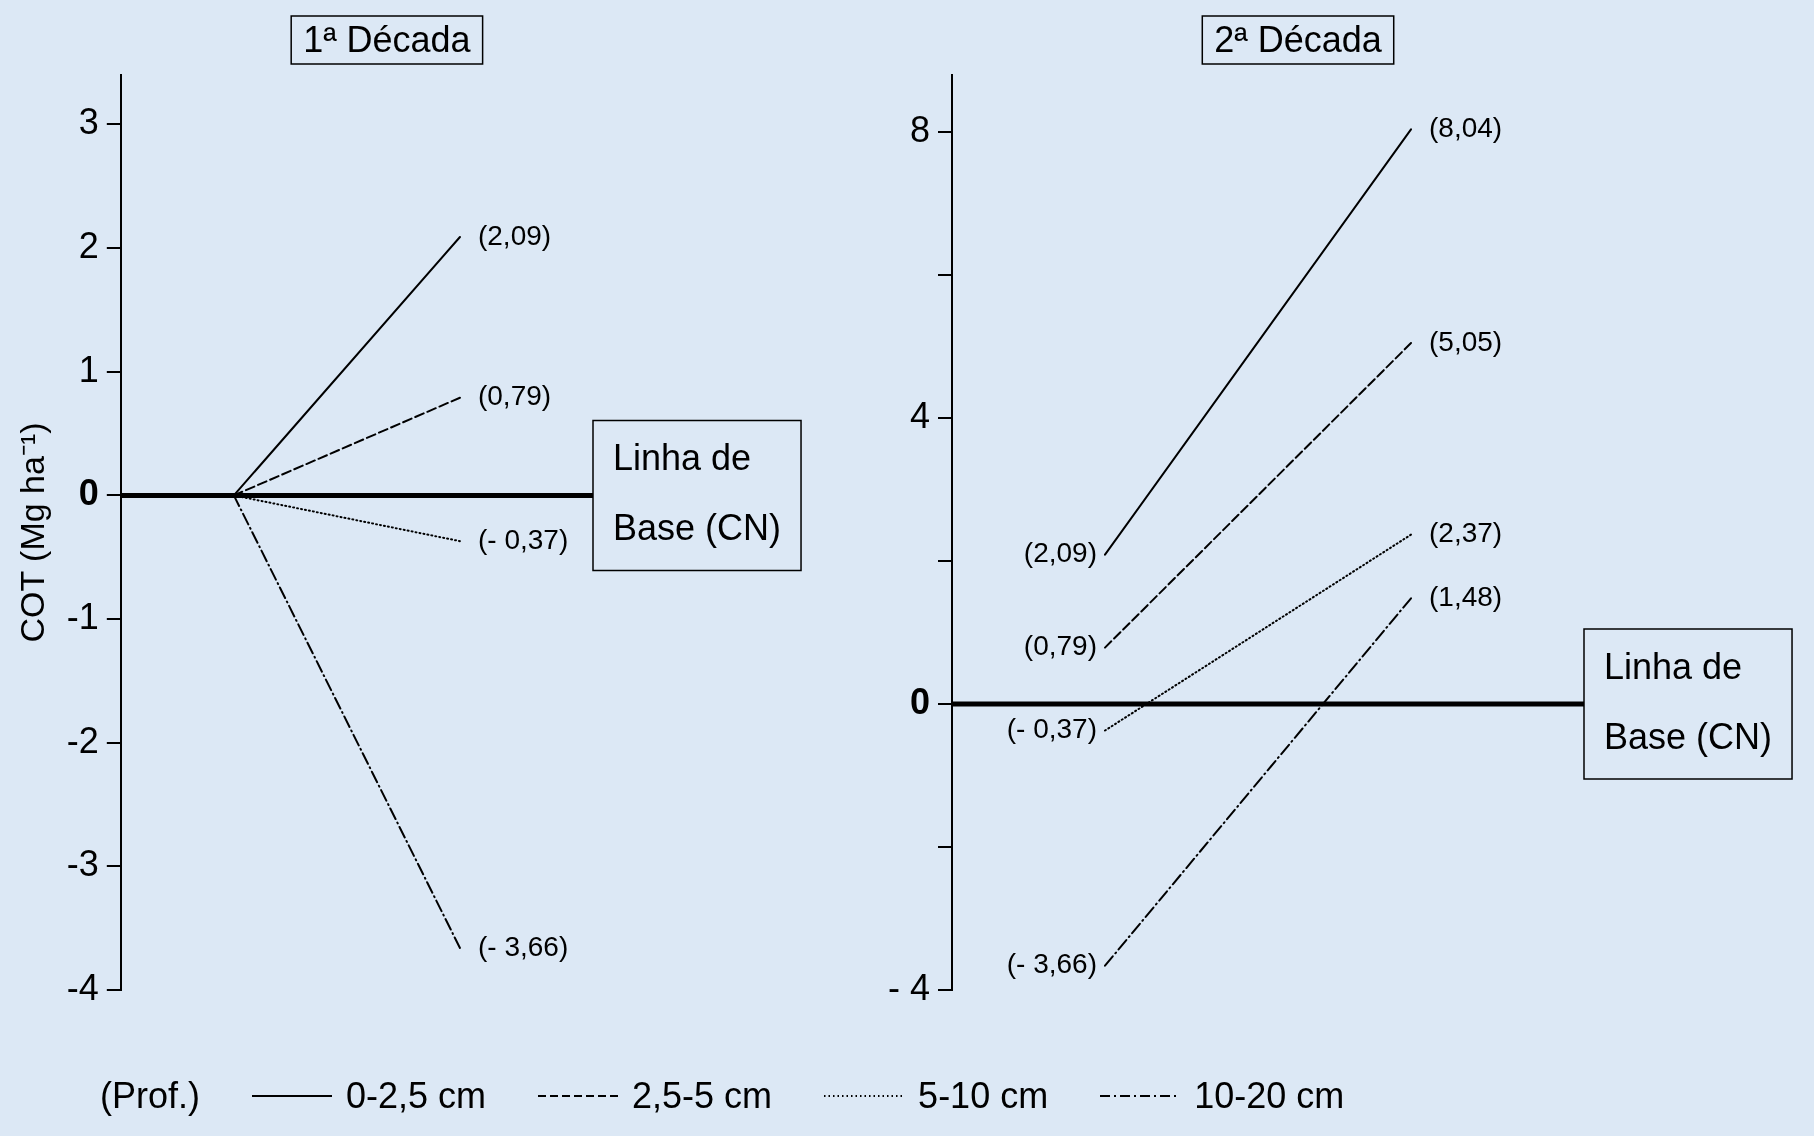 The width and height of the screenshot is (1814, 1136). Describe the element at coordinates (1298, 39) in the screenshot. I see `chart-title: 2ª Década` at that location.